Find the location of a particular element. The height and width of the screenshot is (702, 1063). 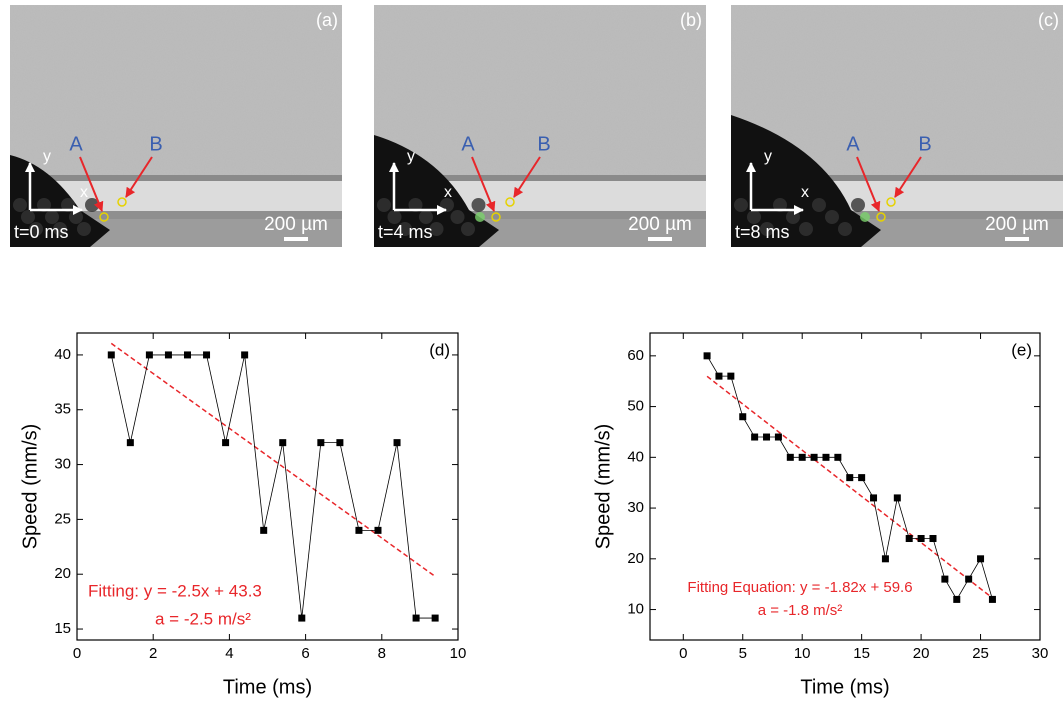

x-tick-label: 30 is located at coordinates (1040, 653).